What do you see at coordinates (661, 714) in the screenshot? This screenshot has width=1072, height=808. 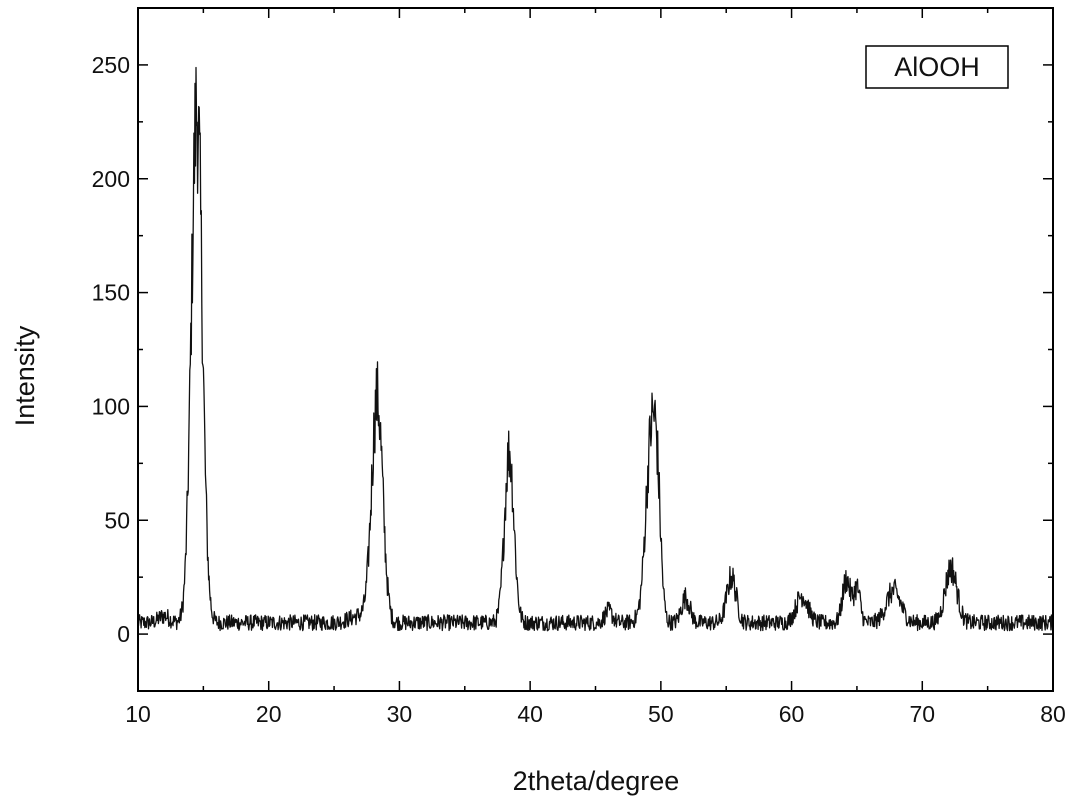 I see `x-tick-label: 50` at bounding box center [661, 714].